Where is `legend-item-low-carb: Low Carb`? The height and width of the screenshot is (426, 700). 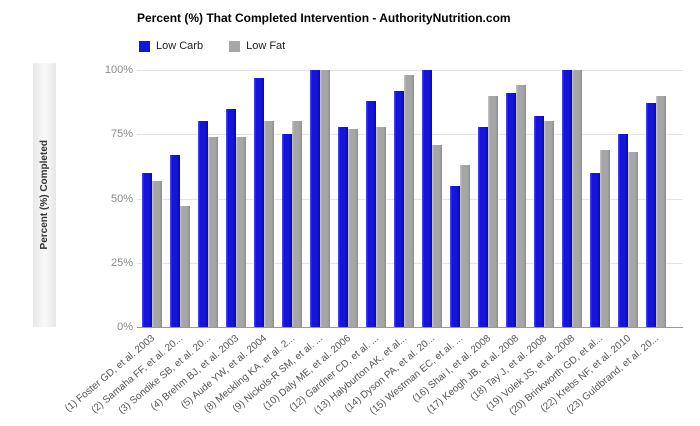
legend-item-low-carb: Low Carb is located at coordinates (171, 46).